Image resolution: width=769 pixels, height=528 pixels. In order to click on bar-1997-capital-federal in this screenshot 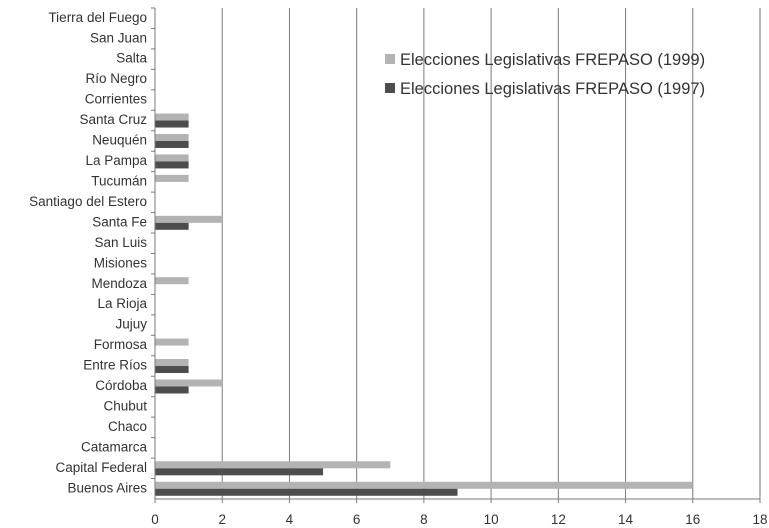, I will do `click(239, 472)`.